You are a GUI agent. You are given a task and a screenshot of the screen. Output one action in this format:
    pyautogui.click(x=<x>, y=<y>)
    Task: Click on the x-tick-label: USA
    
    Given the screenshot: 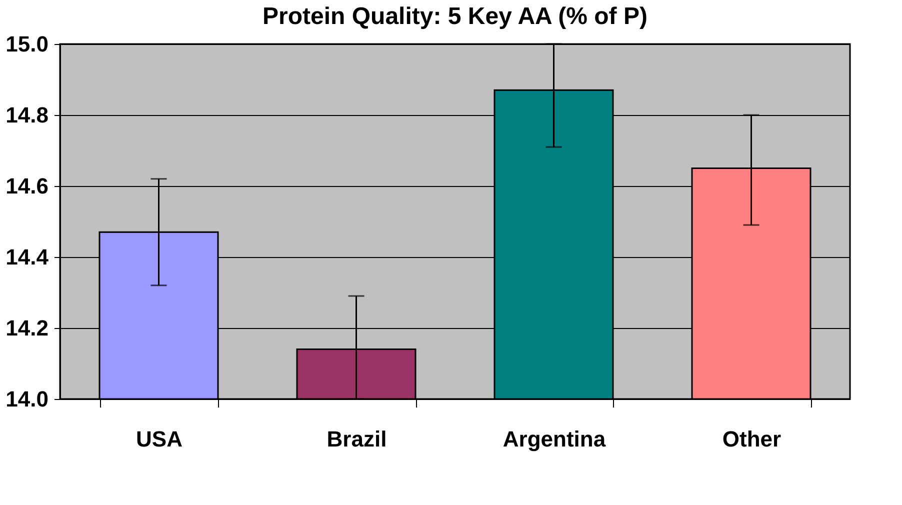 What is the action you would take?
    pyautogui.click(x=159, y=439)
    